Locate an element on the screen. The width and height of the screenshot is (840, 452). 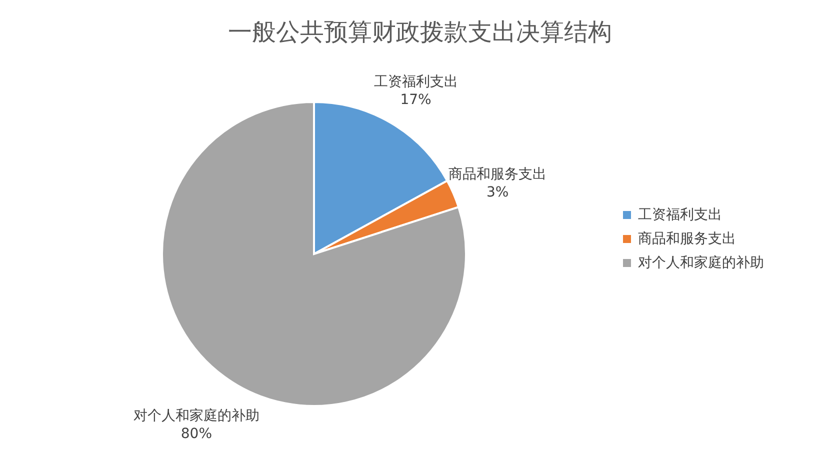
data-label: 80% is located at coordinates (196, 434).